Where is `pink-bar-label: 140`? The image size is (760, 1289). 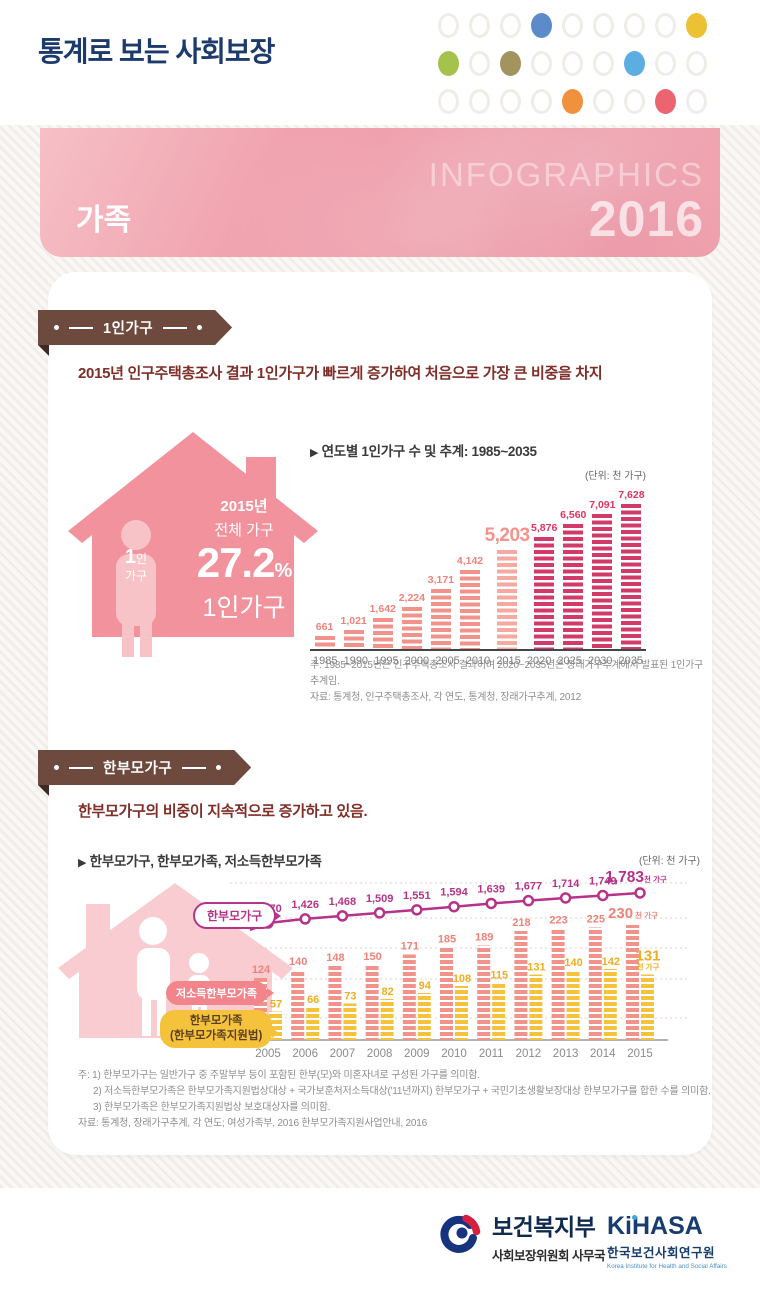
pink-bar-label: 140 is located at coordinates (298, 962).